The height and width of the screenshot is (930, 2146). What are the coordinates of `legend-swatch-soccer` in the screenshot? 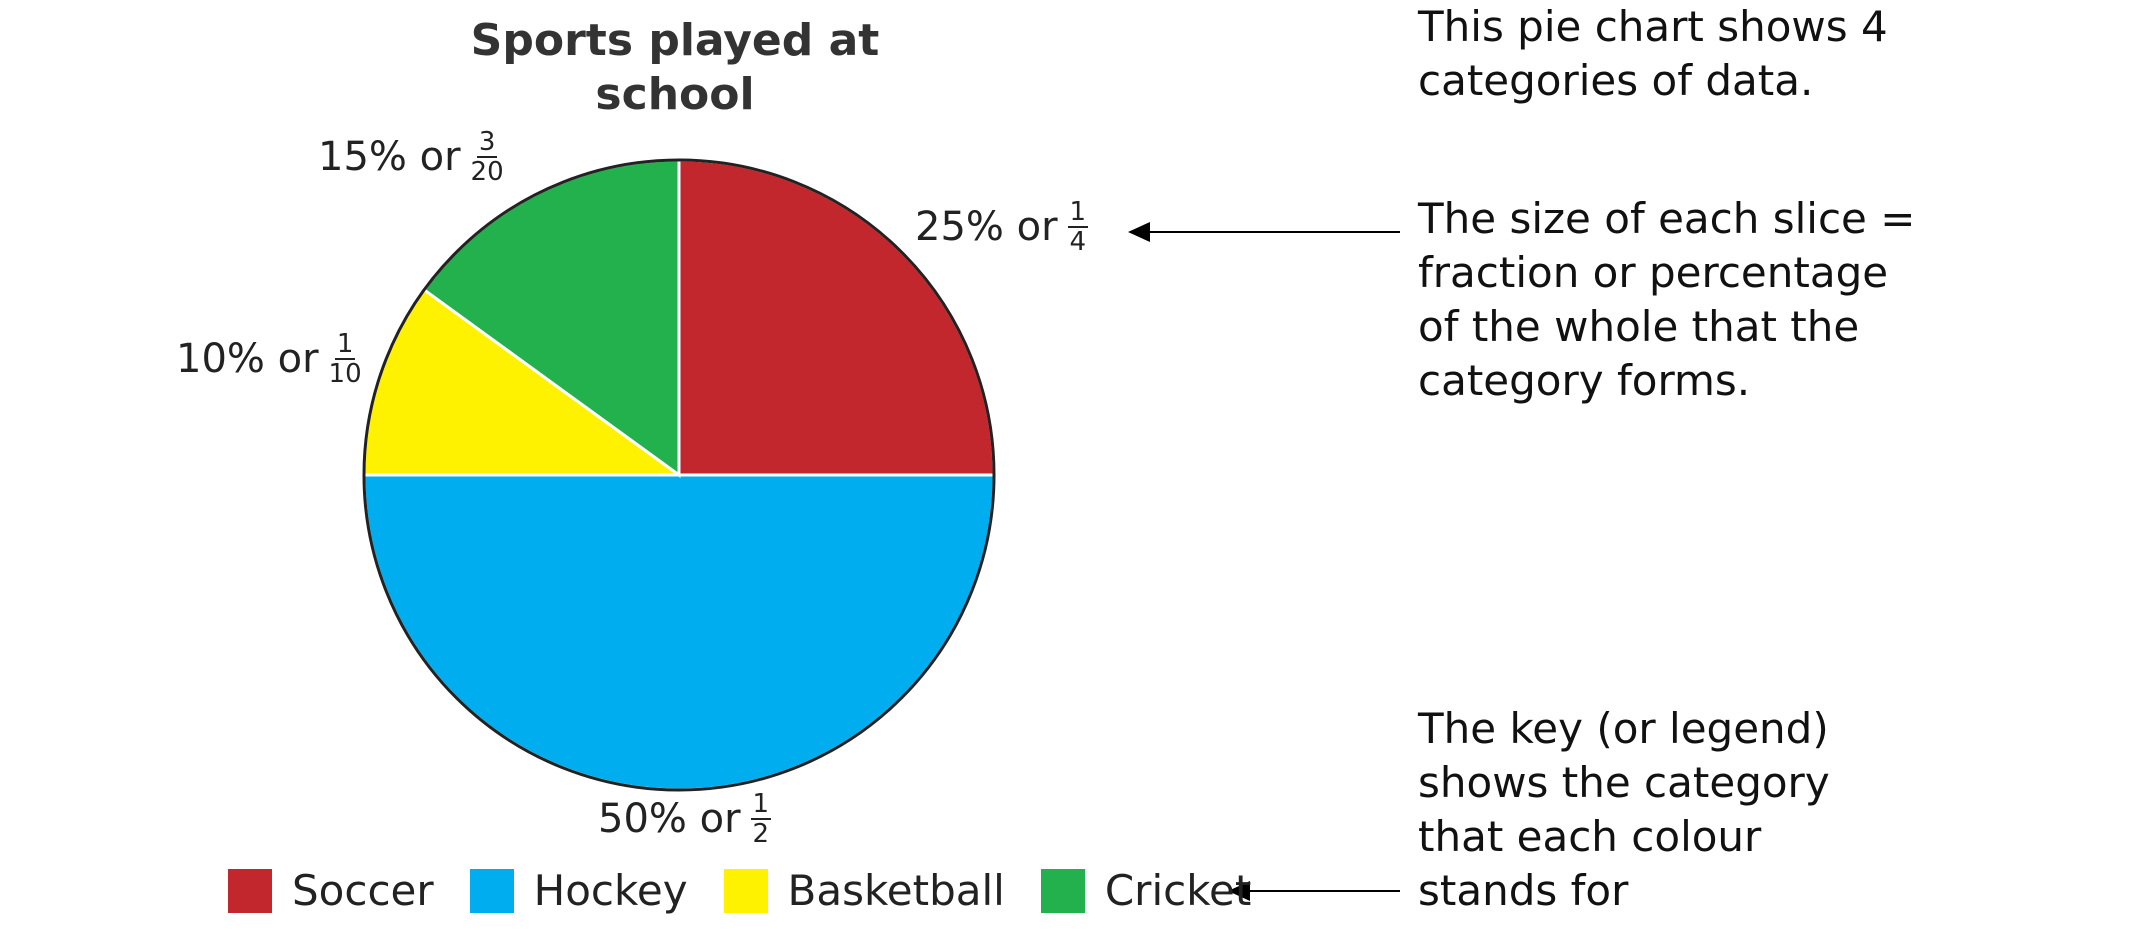 It's located at (250, 890).